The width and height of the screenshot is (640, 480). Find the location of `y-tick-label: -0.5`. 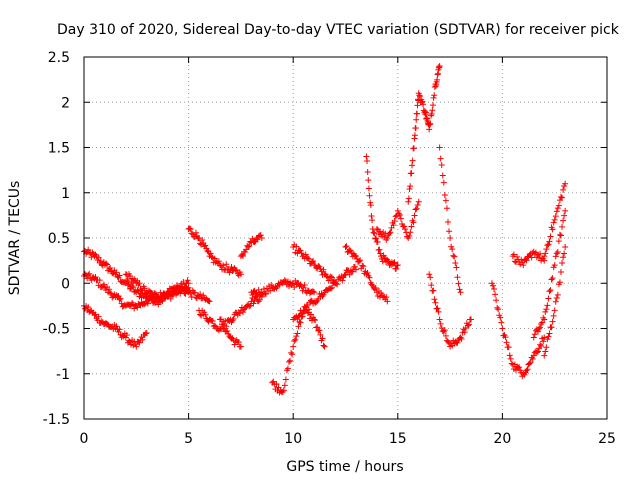

y-tick-label: -0.5 is located at coordinates (56, 330).